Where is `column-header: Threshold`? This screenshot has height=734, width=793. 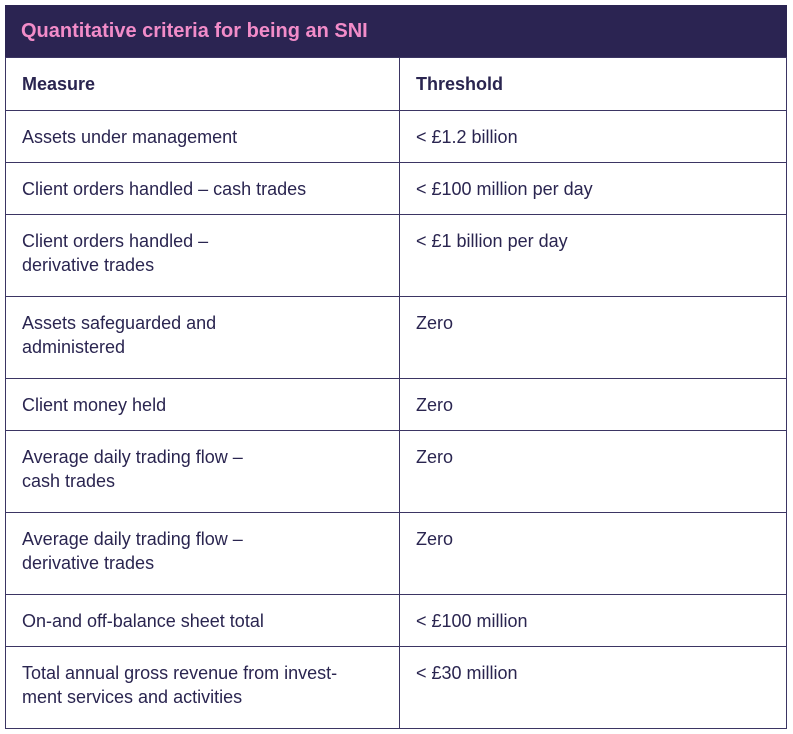 column-header: Threshold is located at coordinates (593, 84).